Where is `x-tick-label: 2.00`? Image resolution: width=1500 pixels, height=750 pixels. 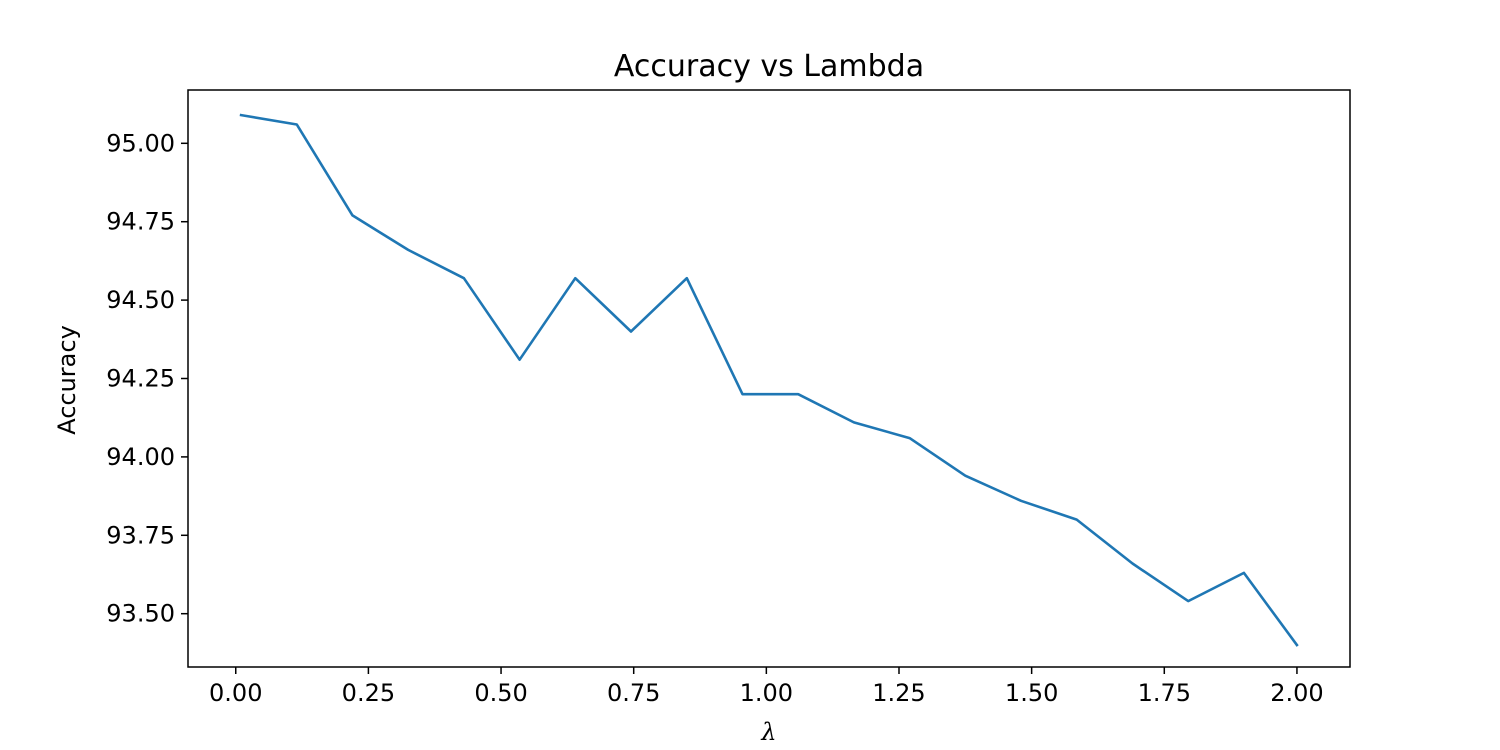 x-tick-label: 2.00 is located at coordinates (1296, 693).